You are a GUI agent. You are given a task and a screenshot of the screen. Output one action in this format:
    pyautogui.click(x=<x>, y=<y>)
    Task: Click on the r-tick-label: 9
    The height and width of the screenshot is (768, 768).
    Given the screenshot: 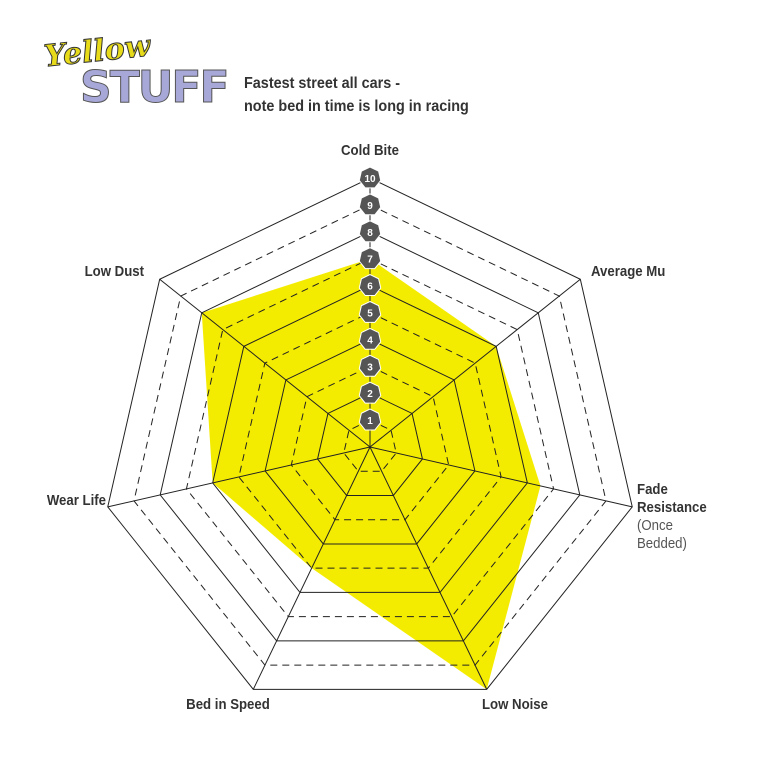 What is the action you would take?
    pyautogui.click(x=370, y=206)
    